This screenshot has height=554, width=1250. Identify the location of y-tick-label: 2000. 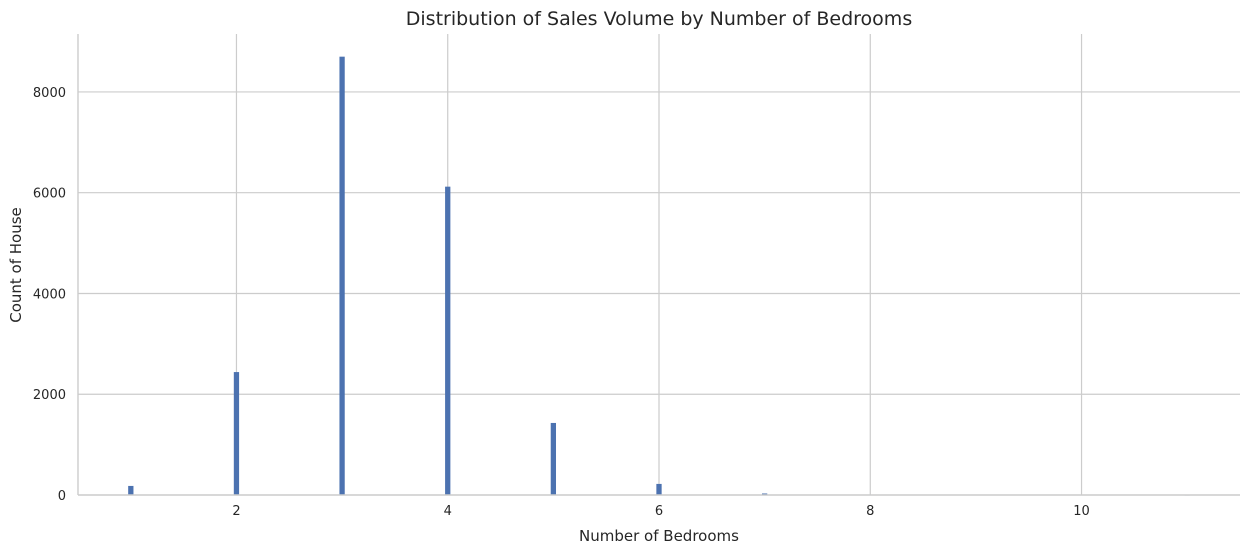
(49, 395).